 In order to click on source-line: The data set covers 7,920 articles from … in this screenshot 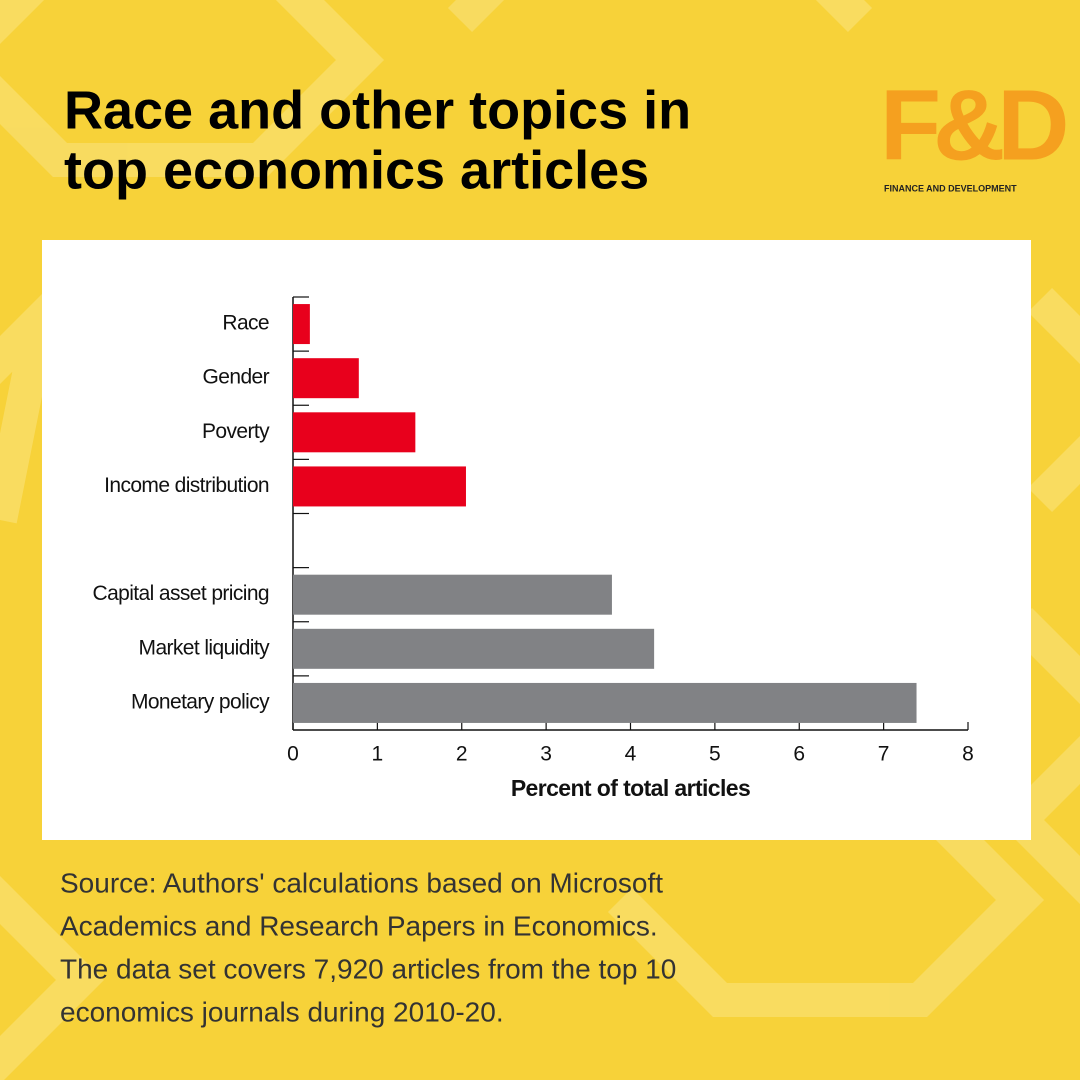, I will do `click(368, 968)`.